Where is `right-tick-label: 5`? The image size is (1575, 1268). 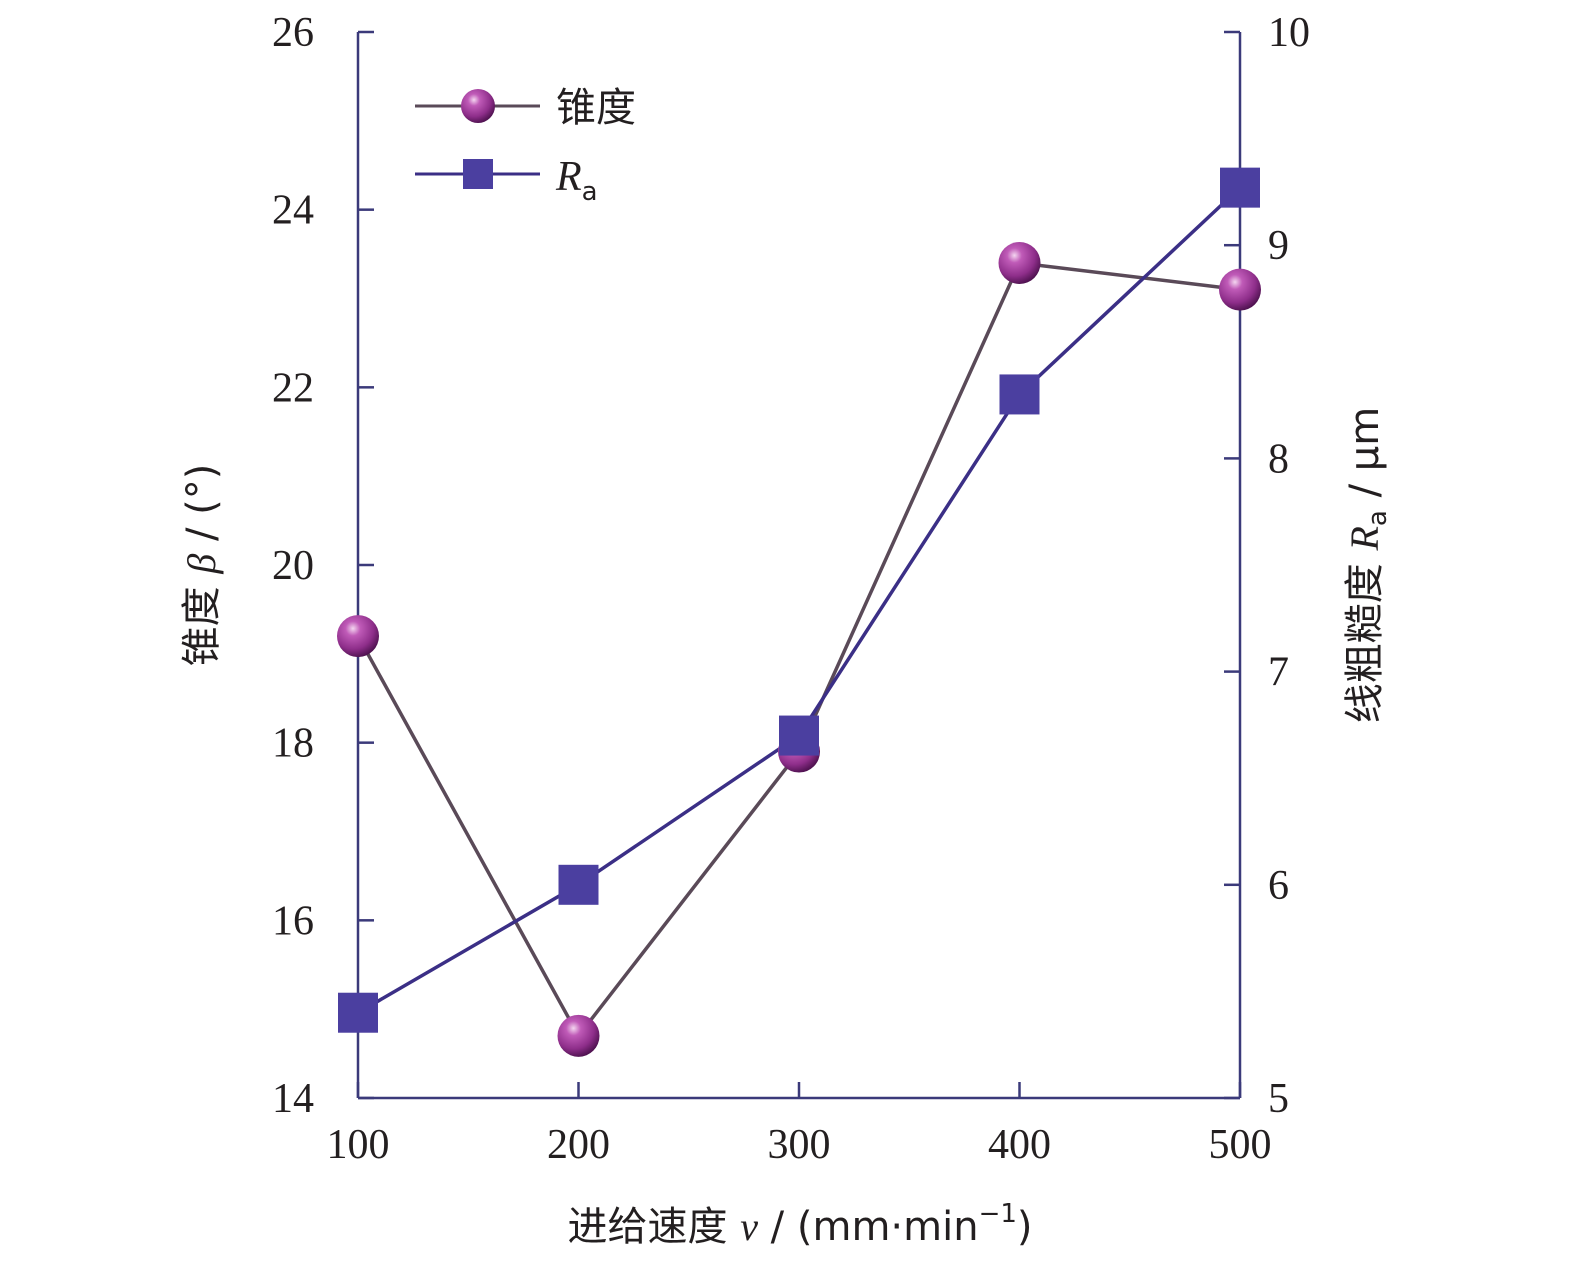 right-tick-label: 5 is located at coordinates (1278, 1099).